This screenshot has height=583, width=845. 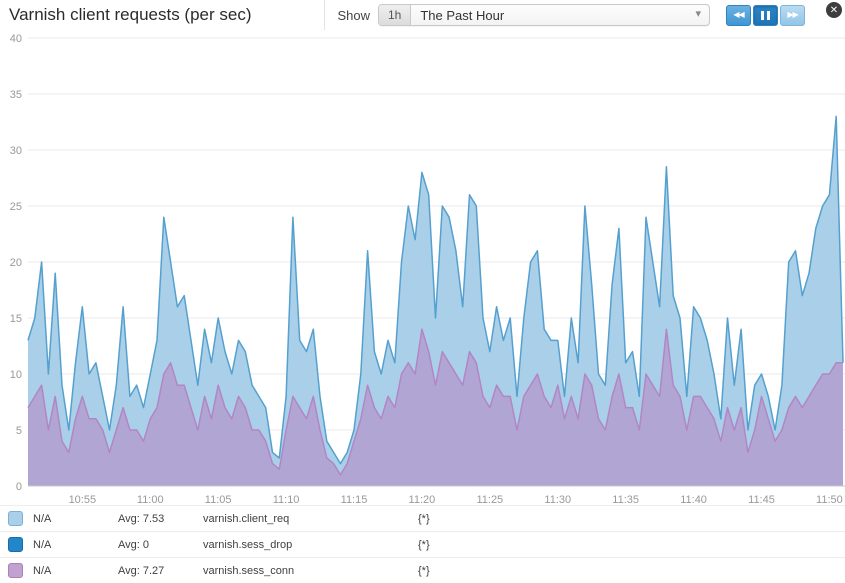 I want to click on chevron-down-icon: ▾, so click(x=698, y=14).